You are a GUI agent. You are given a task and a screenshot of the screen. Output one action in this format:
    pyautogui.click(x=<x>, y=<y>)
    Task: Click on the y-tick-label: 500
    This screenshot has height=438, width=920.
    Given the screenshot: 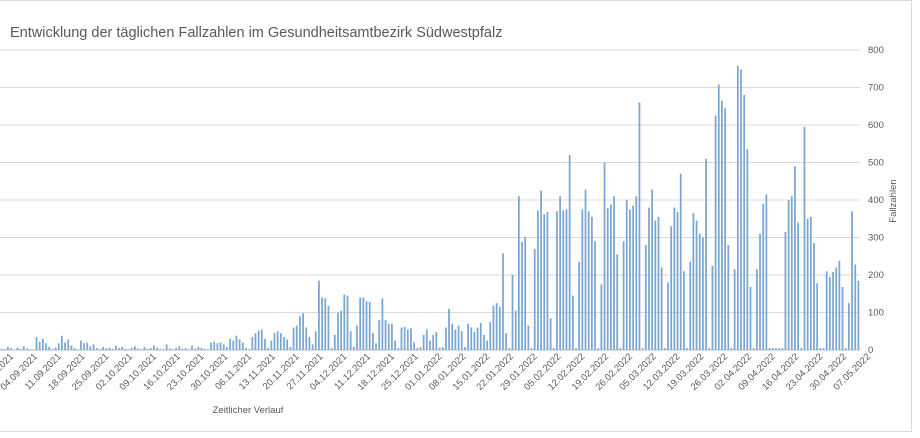 What is the action you would take?
    pyautogui.click(x=876, y=163)
    